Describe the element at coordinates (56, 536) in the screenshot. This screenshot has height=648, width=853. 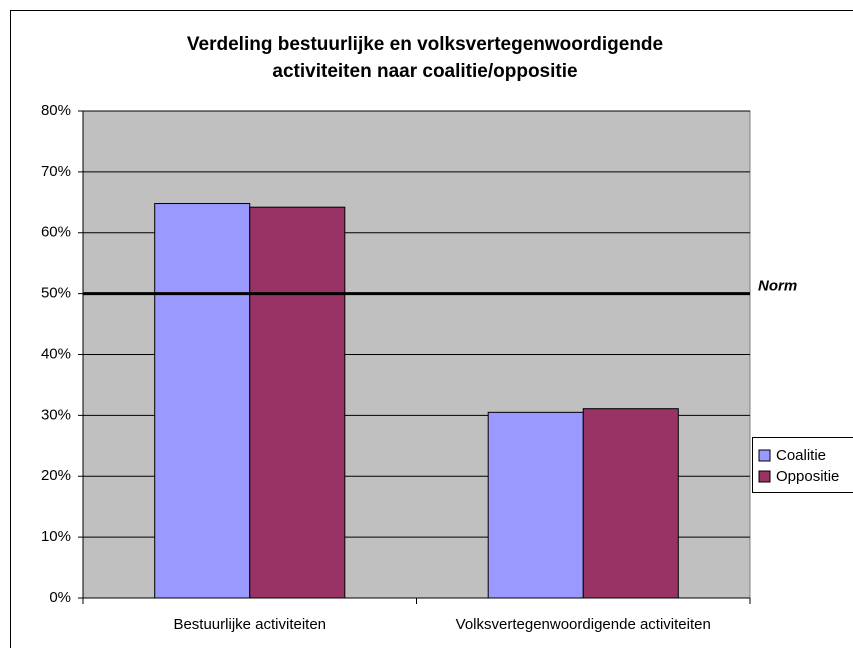
I see `y-tick-label: 10%` at that location.